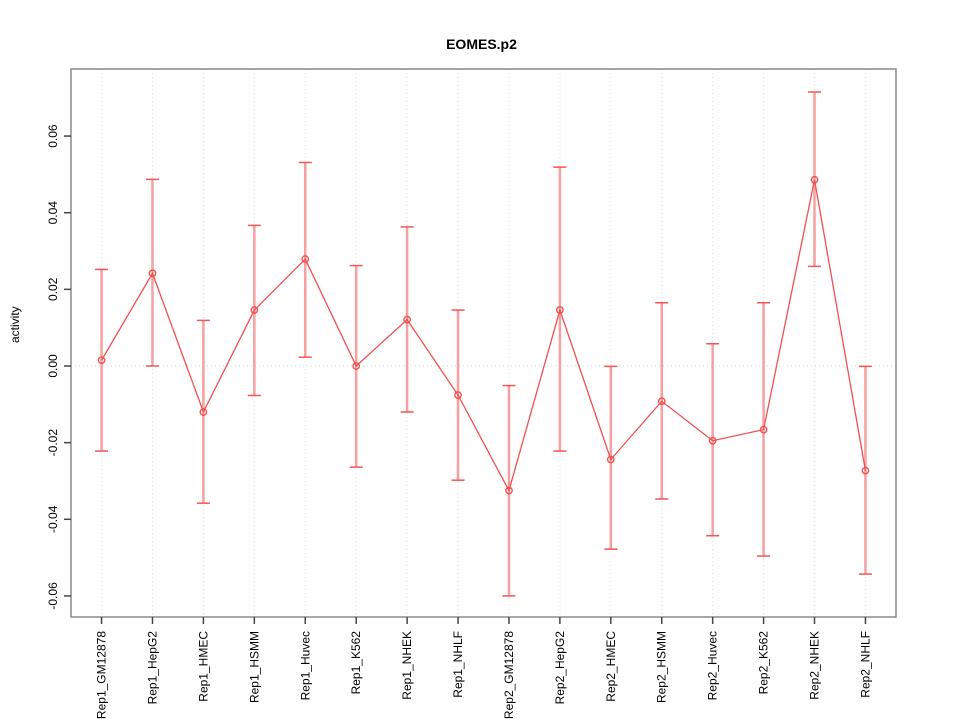 This screenshot has width=960, height=720. I want to click on x-tick-label: Rep2_K562, so click(764, 663).